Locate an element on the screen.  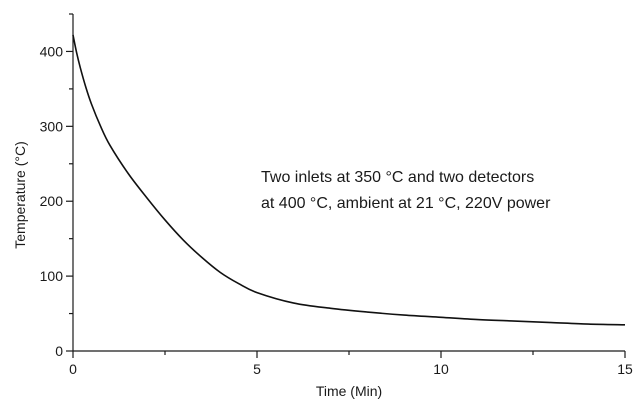
annotation-line-2: at 400 °C, ambient at 21 °C, 220V power is located at coordinates (406, 203).